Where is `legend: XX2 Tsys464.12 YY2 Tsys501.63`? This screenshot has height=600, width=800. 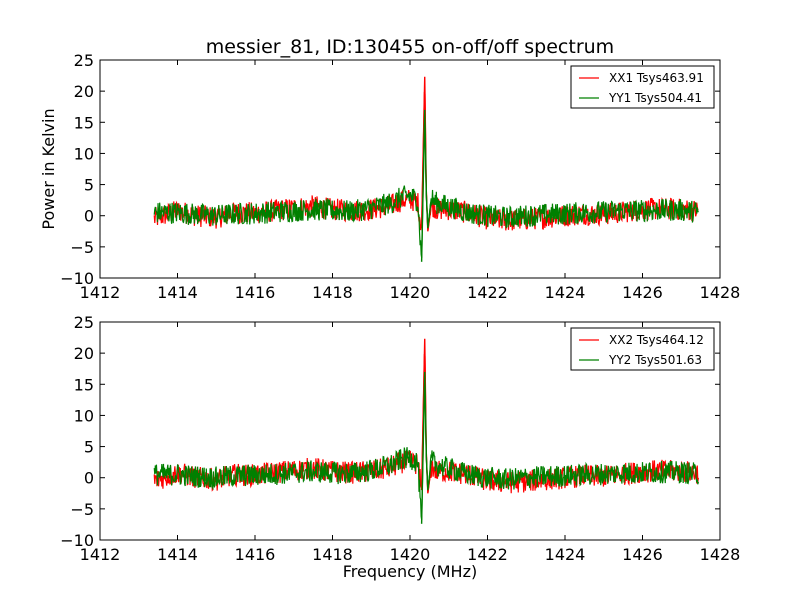 legend: XX2 Tsys464.12 YY2 Tsys501.63 is located at coordinates (642, 349).